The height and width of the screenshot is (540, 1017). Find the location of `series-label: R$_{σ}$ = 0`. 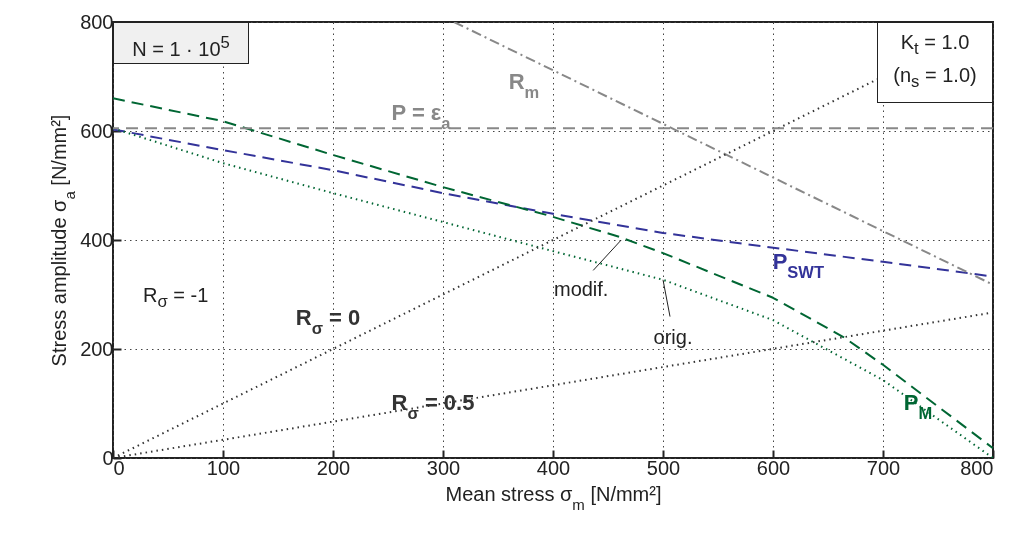

series-label: R$_{σ}$ = 0 is located at coordinates (328, 321).